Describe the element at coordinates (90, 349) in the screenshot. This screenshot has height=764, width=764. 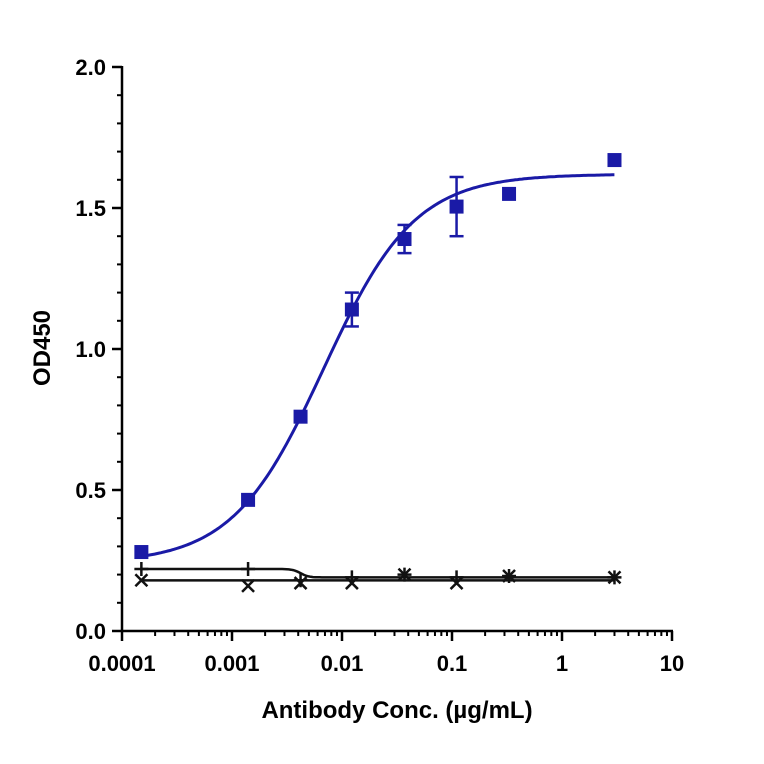
I see `y-tick-label: 1.0` at that location.